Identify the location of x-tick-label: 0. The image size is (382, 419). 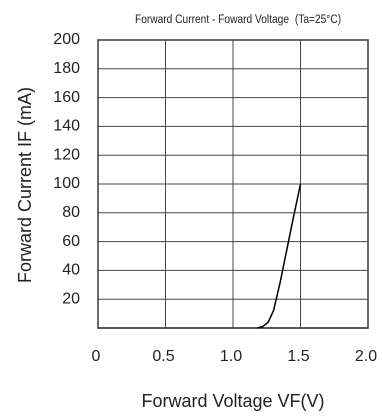
(96, 356).